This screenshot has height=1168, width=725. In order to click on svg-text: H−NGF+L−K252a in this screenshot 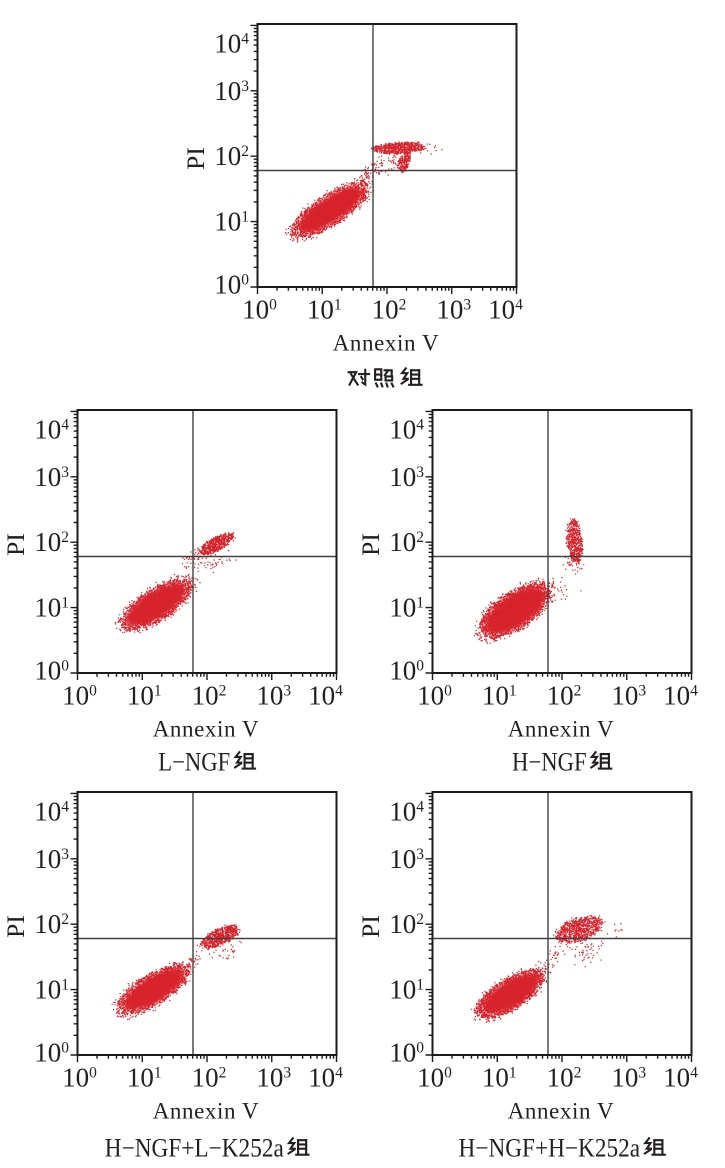, I will do `click(194, 1147)`.